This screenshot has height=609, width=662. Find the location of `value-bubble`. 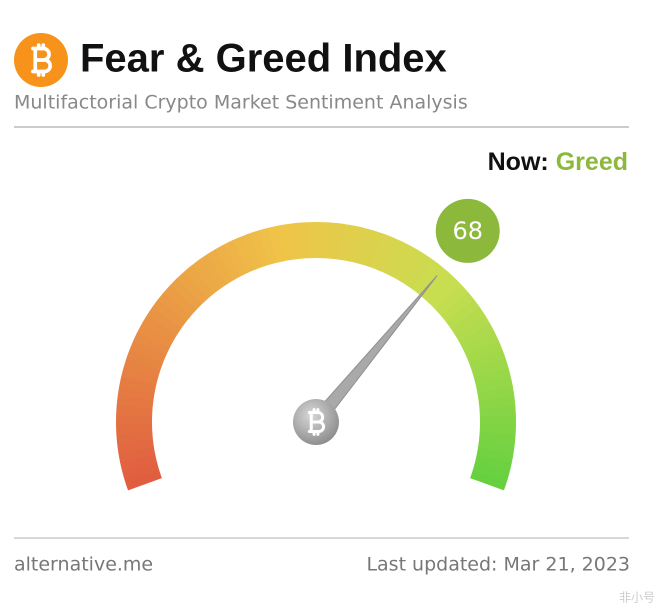

value-bubble is located at coordinates (467, 230).